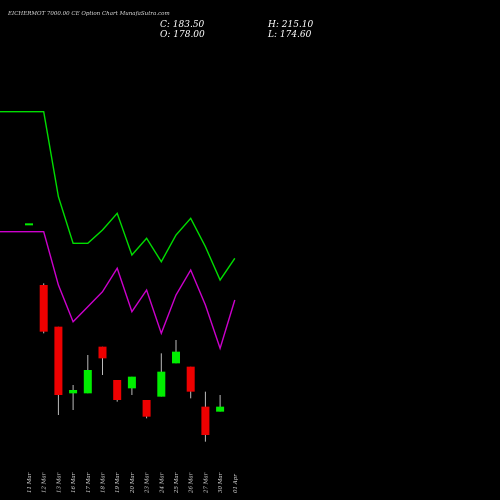  Describe the element at coordinates (291, 25) in the screenshot. I see `high-value: H: 215.10` at that location.